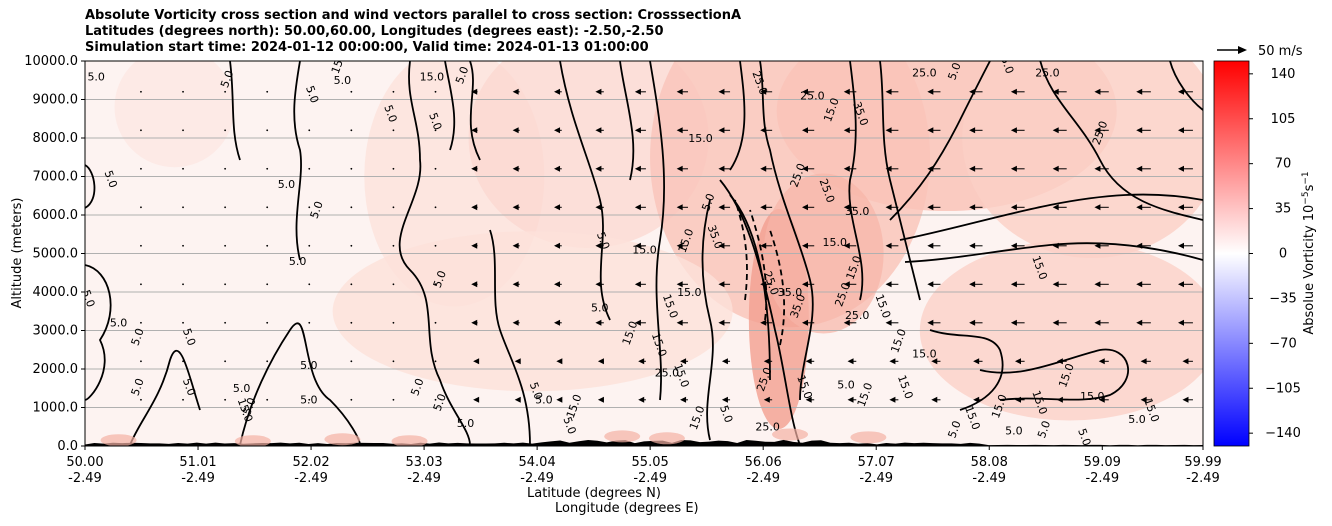 This screenshot has width=1332, height=526. What do you see at coordinates (197, 462) in the screenshot?
I see `x-tick-label-lat: 51.01` at bounding box center [197, 462].